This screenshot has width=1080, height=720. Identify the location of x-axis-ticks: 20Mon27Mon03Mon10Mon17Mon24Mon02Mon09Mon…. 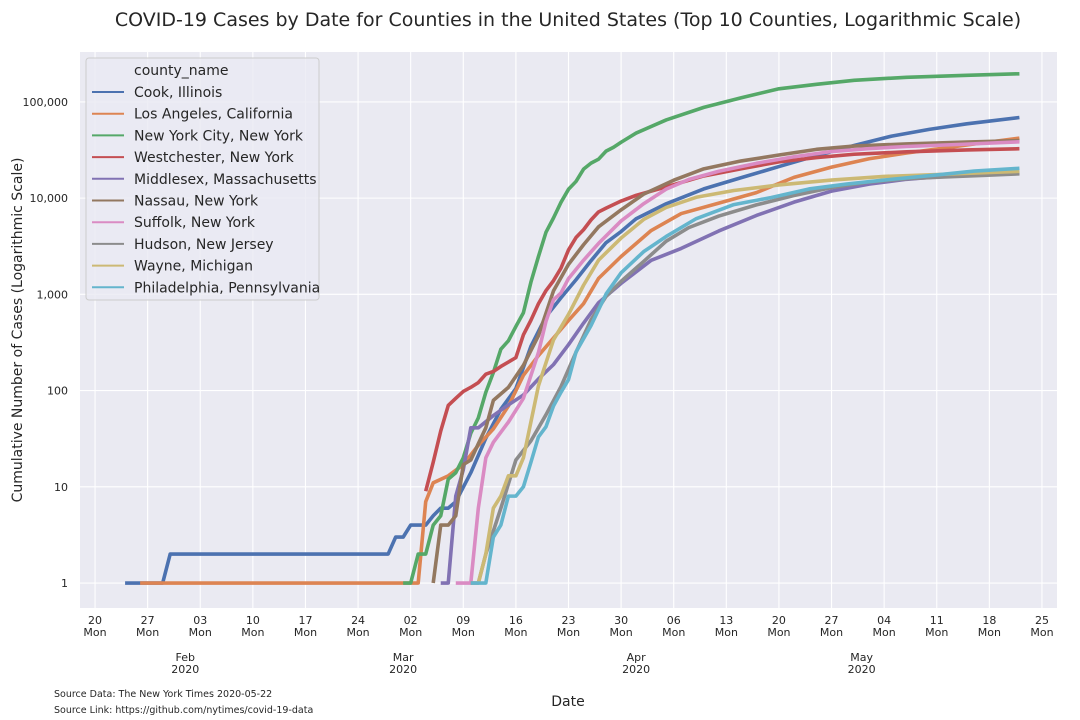
(568, 645).